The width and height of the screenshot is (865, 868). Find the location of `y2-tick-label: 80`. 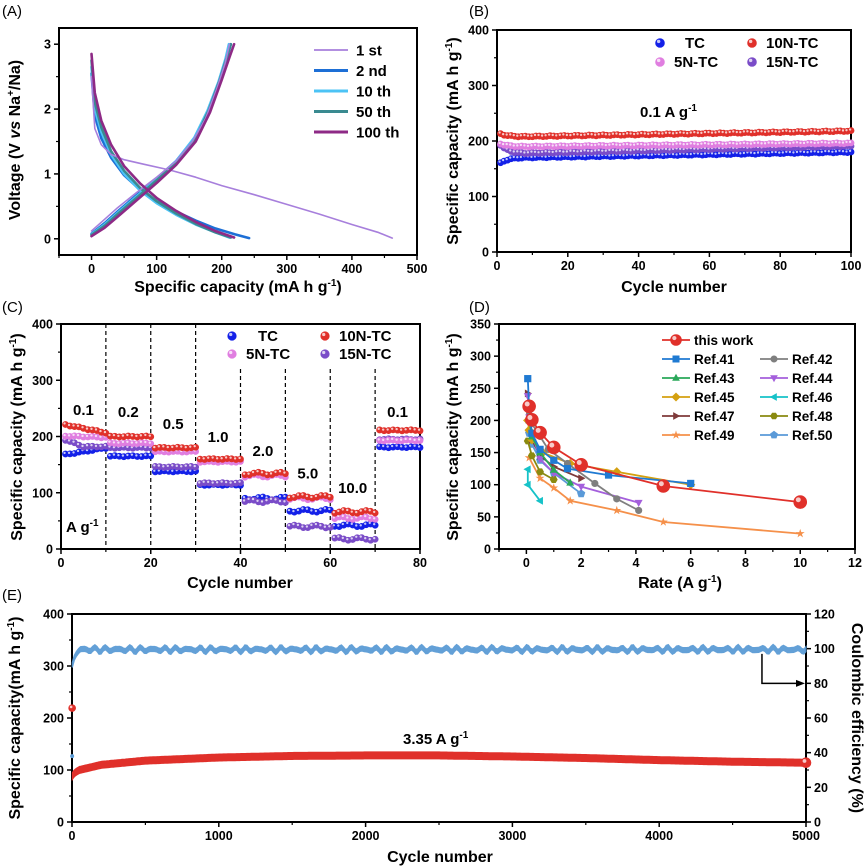

y2-tick-label: 80 is located at coordinates (821, 684).